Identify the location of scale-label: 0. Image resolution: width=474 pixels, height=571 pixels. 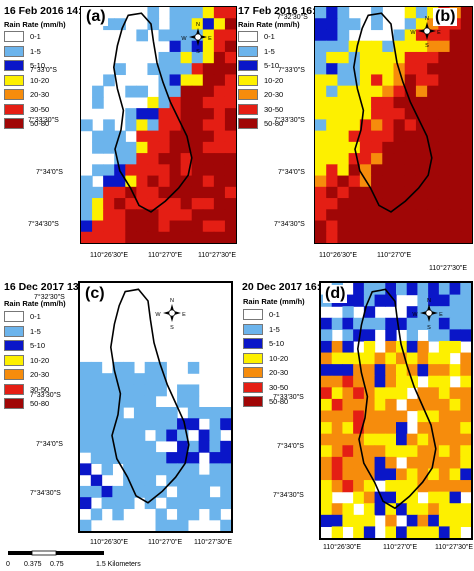
(8, 564).